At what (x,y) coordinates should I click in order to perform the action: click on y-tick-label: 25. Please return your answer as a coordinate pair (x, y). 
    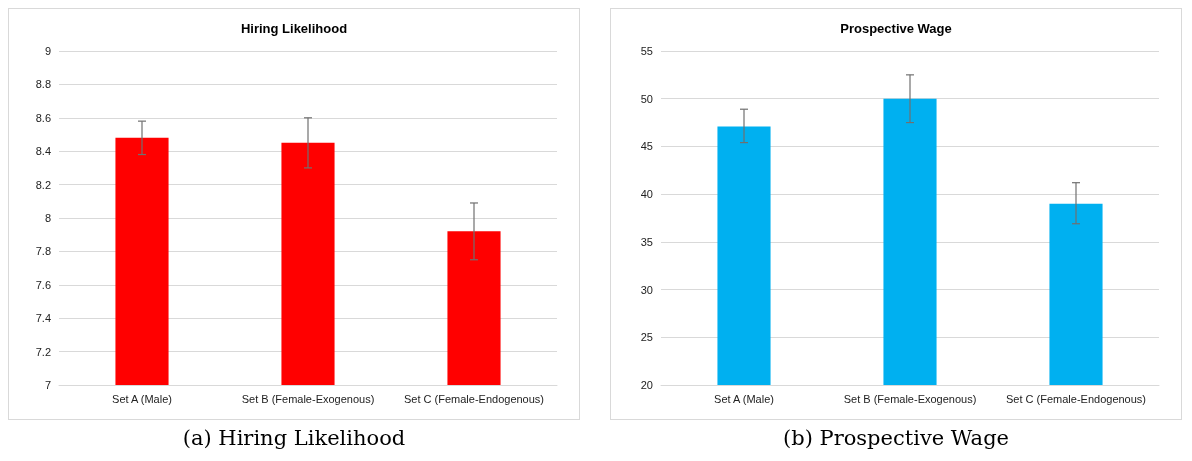
    Looking at the image, I should click on (646, 337).